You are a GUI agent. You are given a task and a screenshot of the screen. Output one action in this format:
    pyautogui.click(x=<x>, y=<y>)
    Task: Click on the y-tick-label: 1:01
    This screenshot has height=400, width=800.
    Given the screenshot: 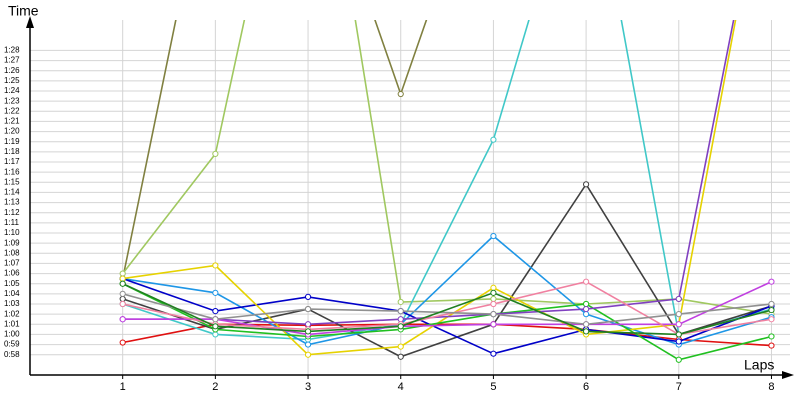 What is the action you would take?
    pyautogui.click(x=12, y=323)
    